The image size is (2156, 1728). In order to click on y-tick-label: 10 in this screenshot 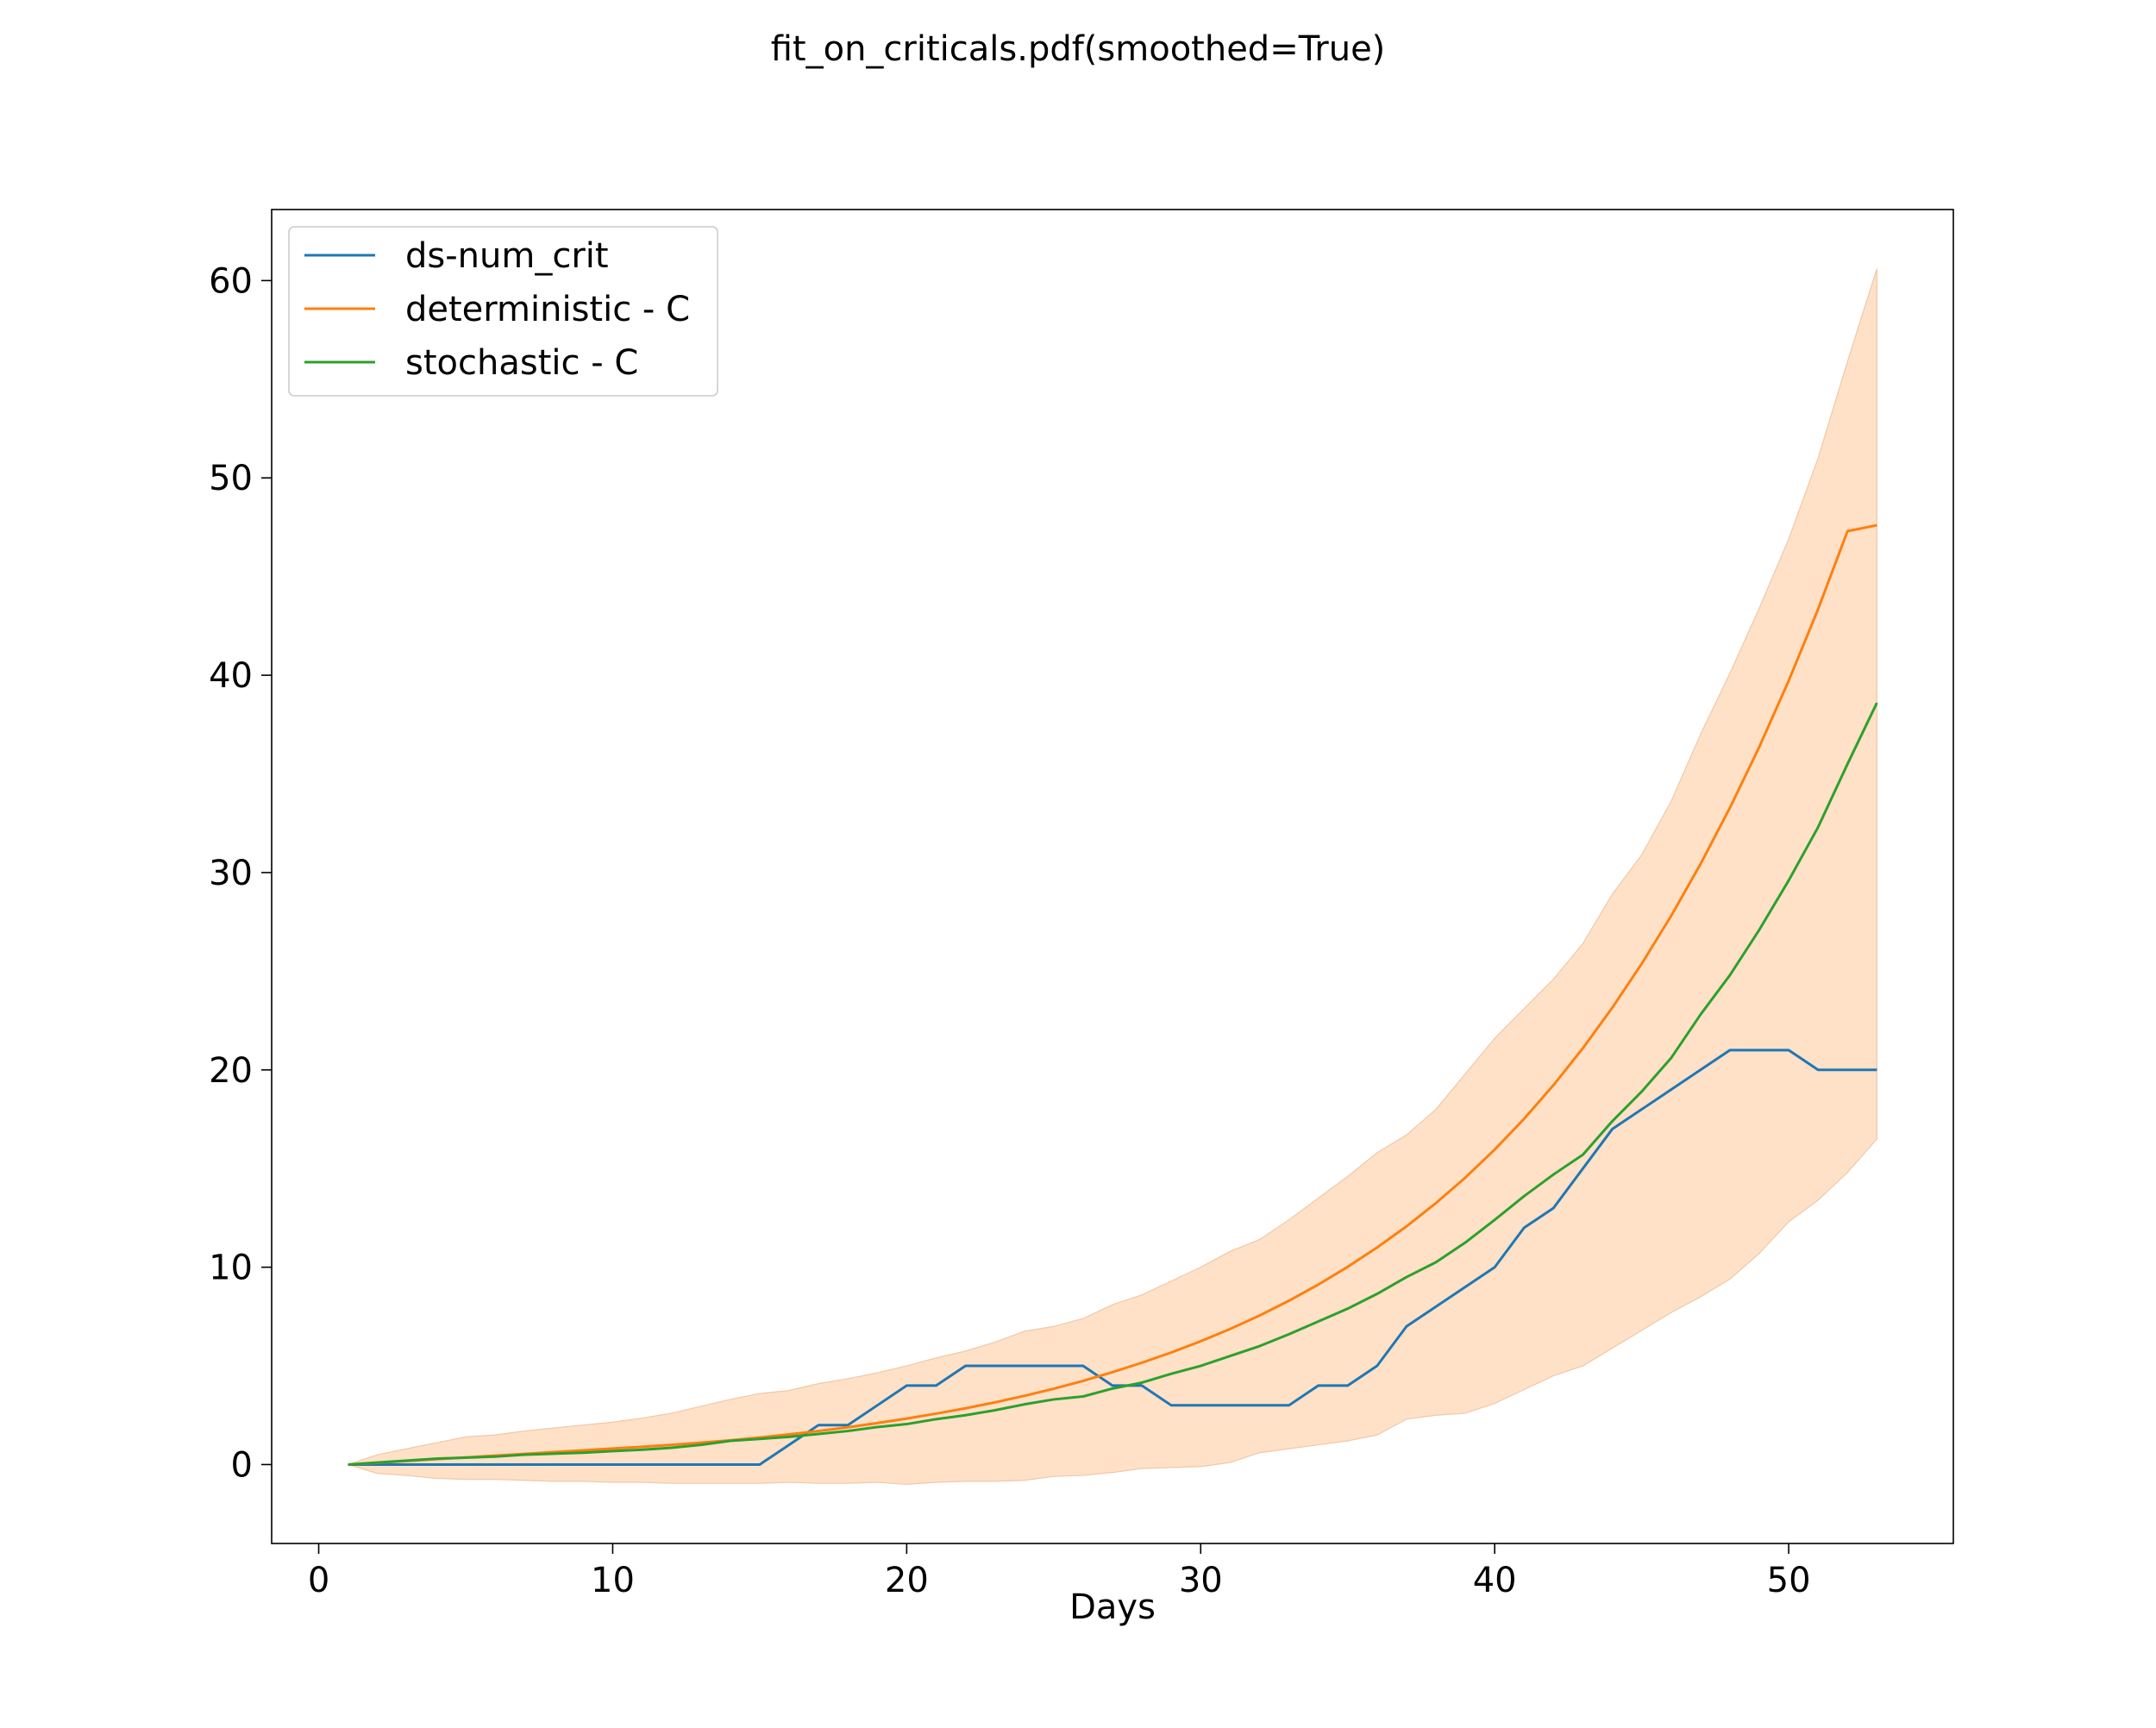, I will do `click(231, 1268)`.